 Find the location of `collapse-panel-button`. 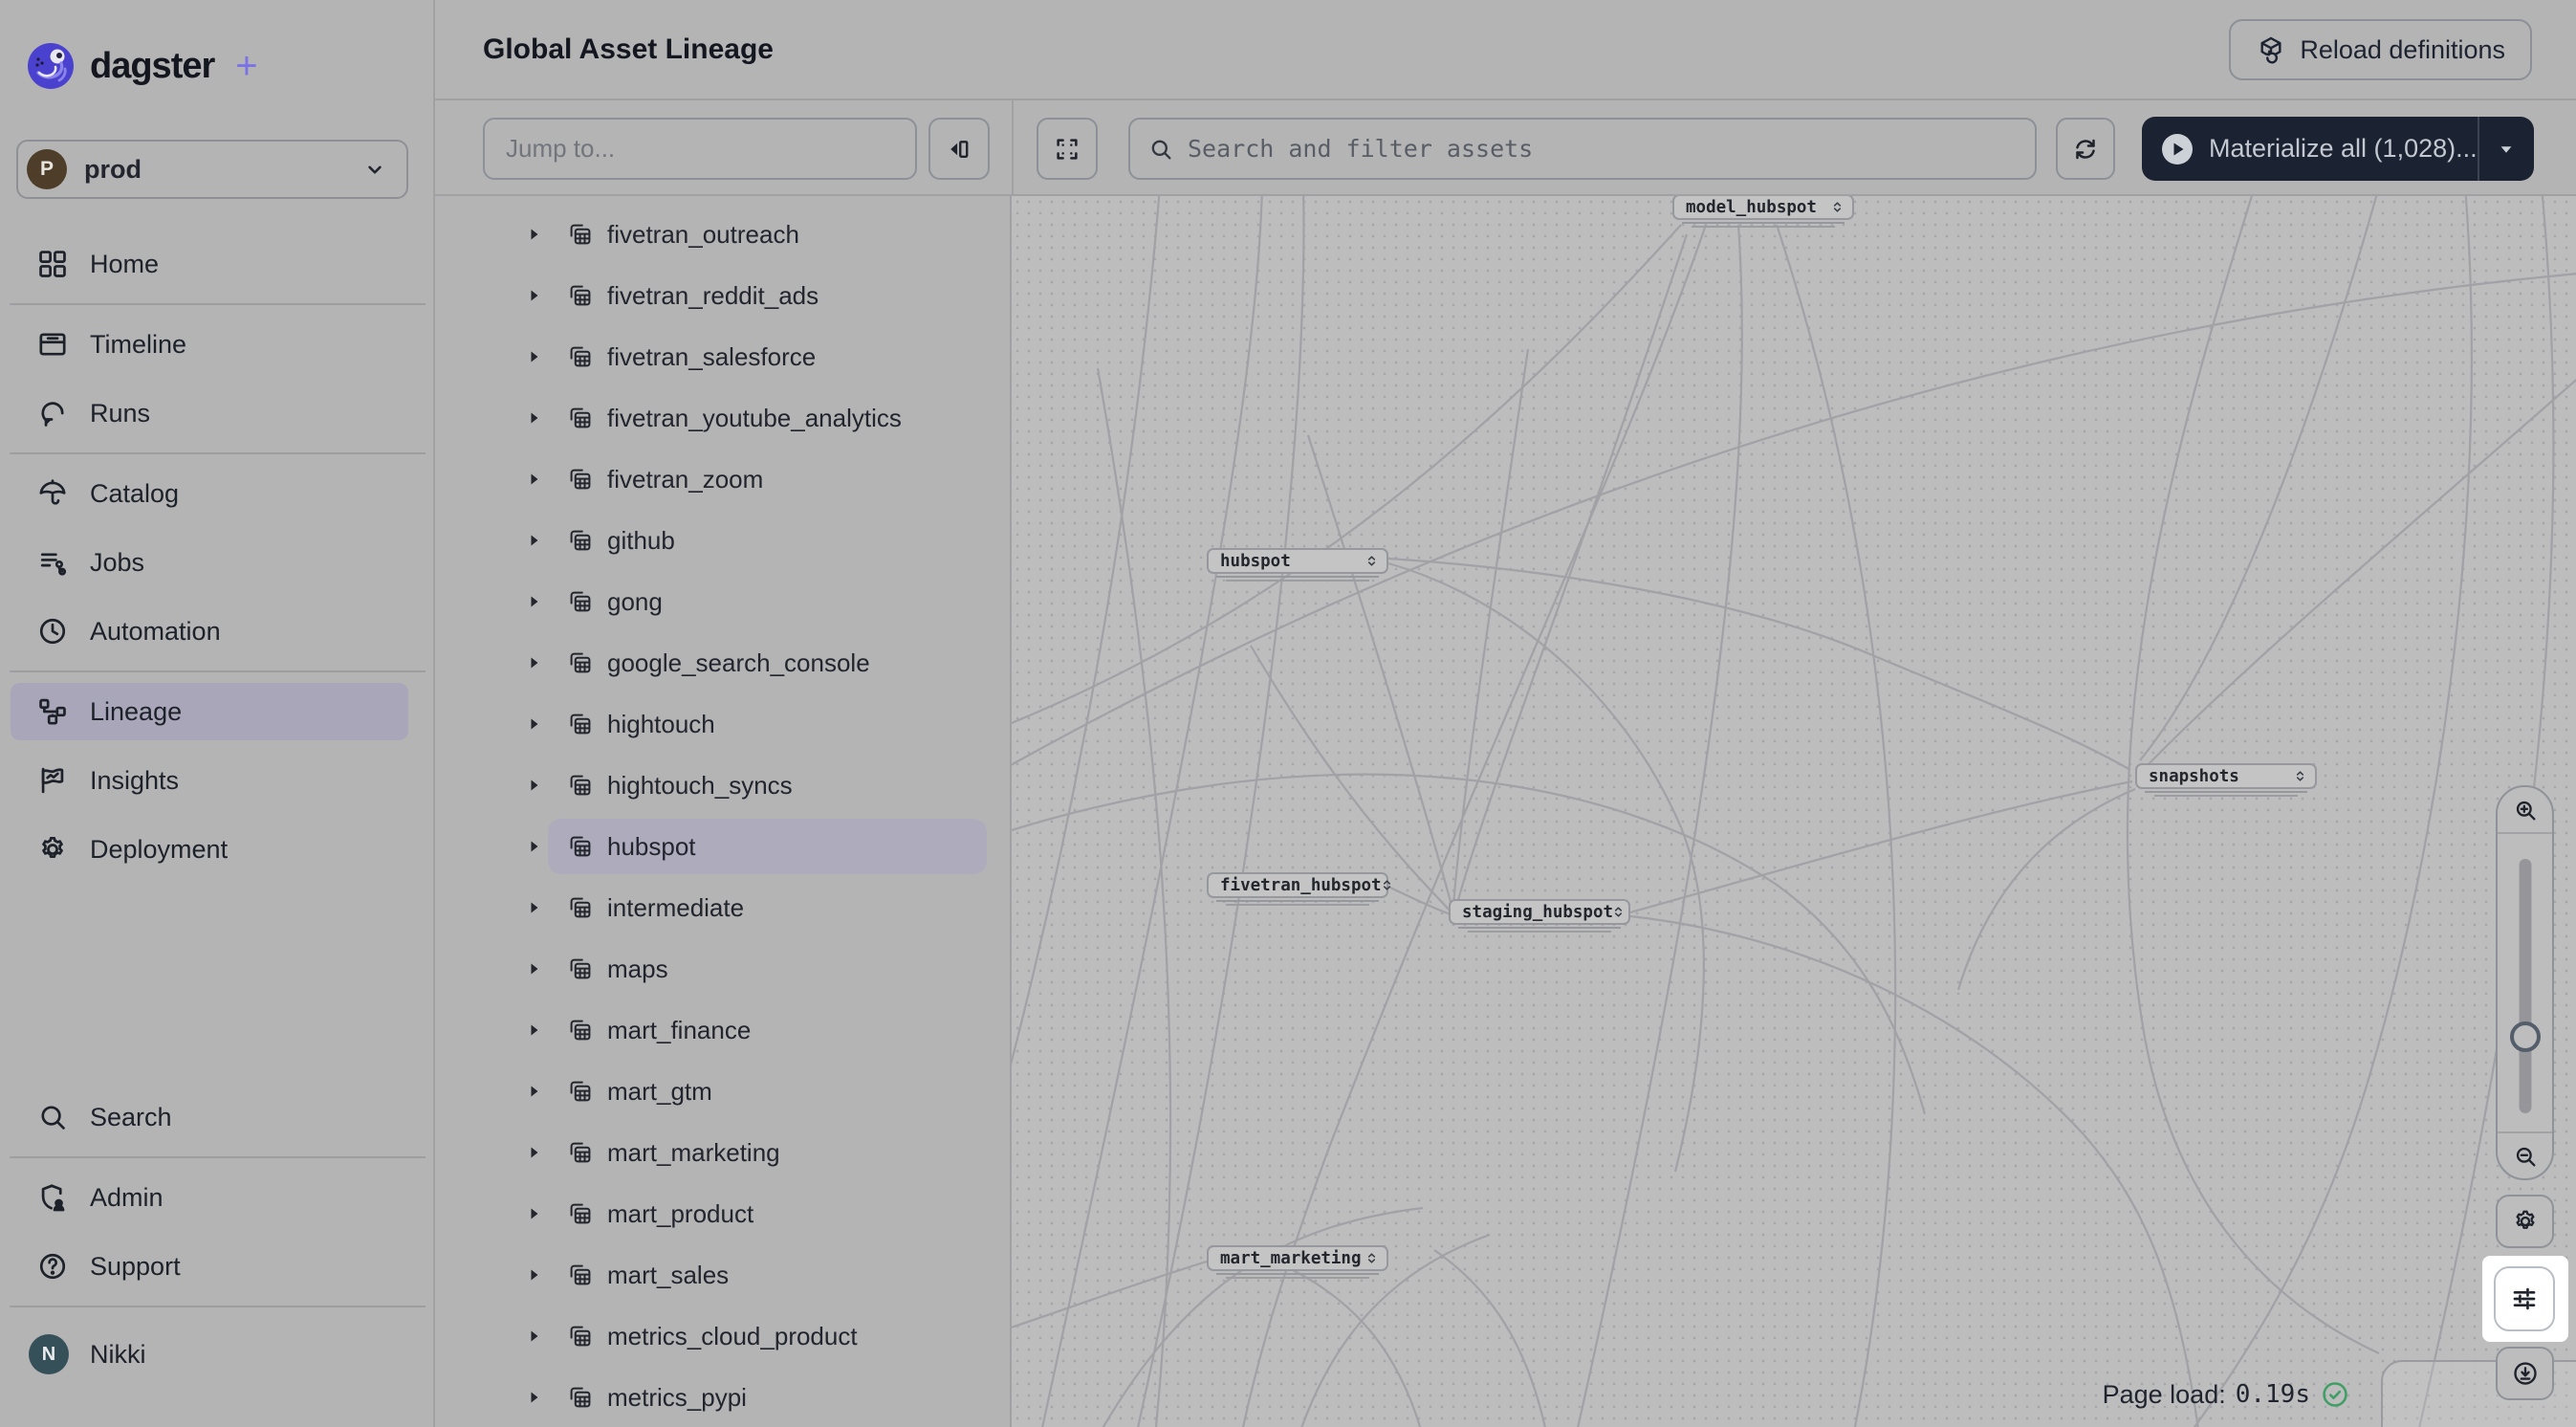

collapse-panel-button is located at coordinates (959, 149).